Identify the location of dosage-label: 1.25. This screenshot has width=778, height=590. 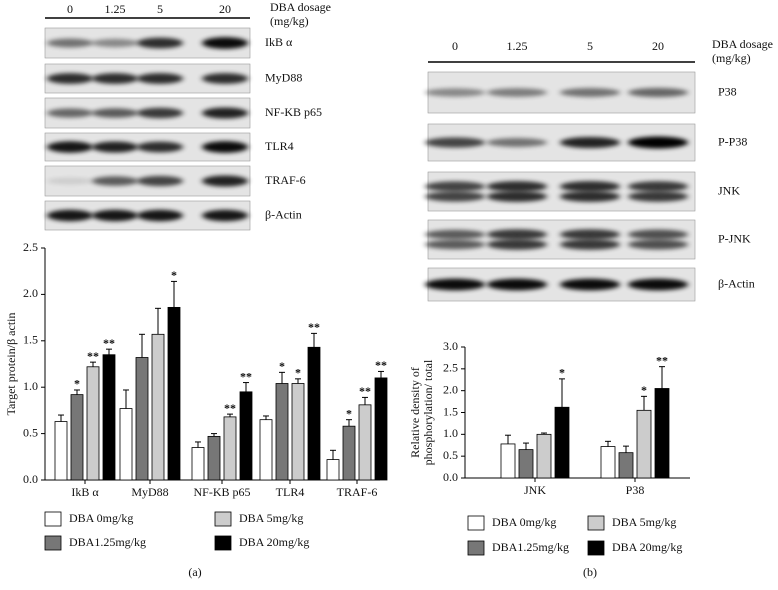
(517, 46).